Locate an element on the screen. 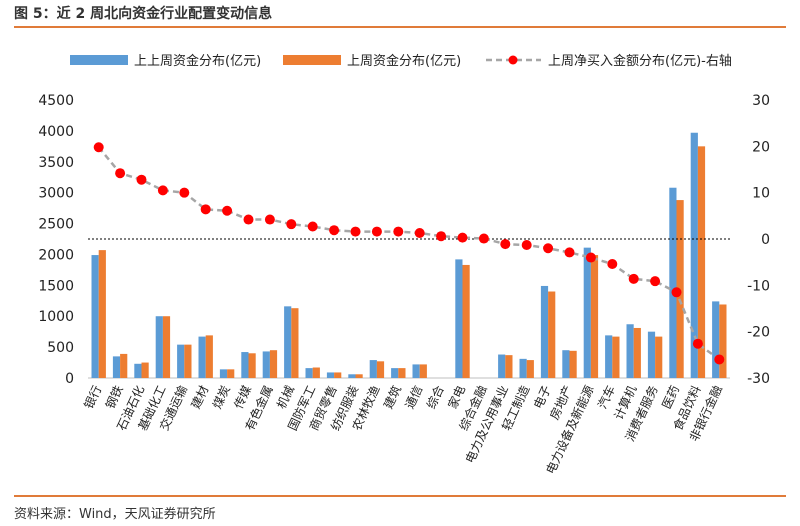 This screenshot has height=526, width=800. y-left-tick-label: 1500 is located at coordinates (56, 286).